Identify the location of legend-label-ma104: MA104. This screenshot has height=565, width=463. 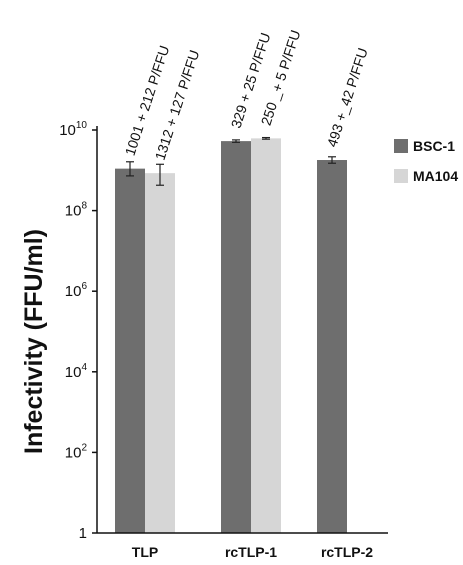
(435, 176).